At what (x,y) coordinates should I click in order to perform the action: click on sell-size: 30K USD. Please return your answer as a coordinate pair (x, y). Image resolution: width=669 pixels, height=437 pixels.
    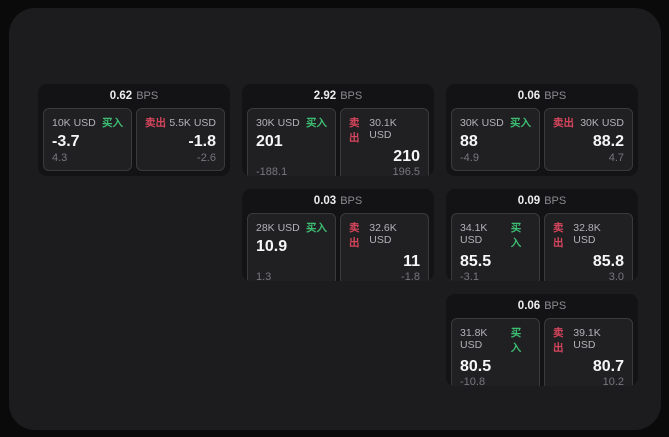
    Looking at the image, I should click on (602, 123).